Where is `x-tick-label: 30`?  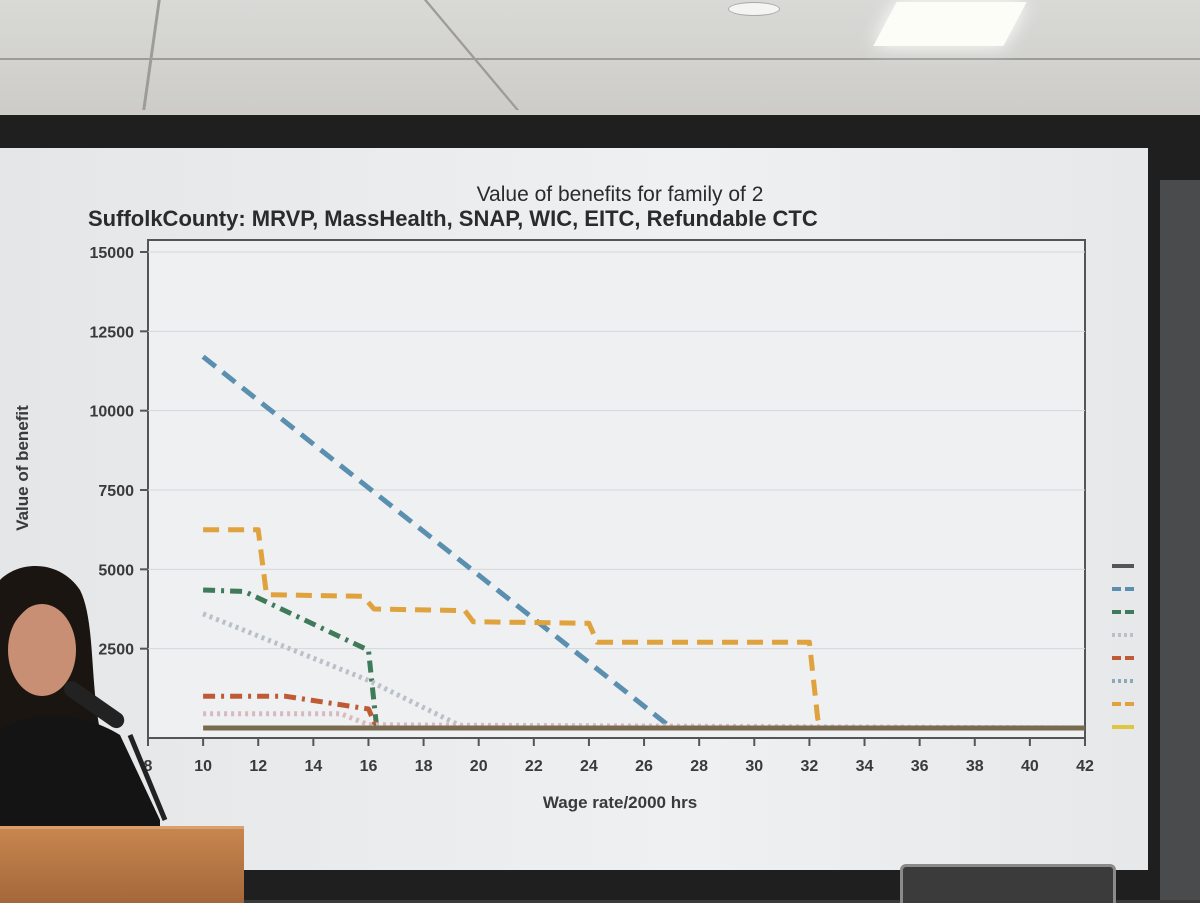
x-tick-label: 30 is located at coordinates (754, 766).